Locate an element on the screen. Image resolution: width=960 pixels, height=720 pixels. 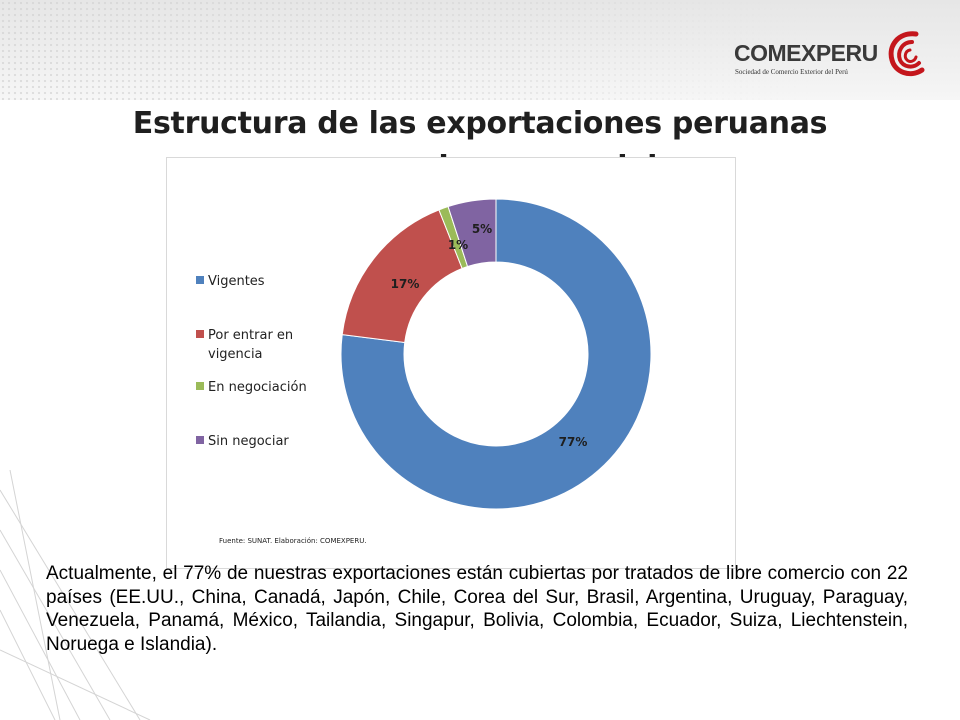
legend-item: Vigentes is located at coordinates (262, 281).